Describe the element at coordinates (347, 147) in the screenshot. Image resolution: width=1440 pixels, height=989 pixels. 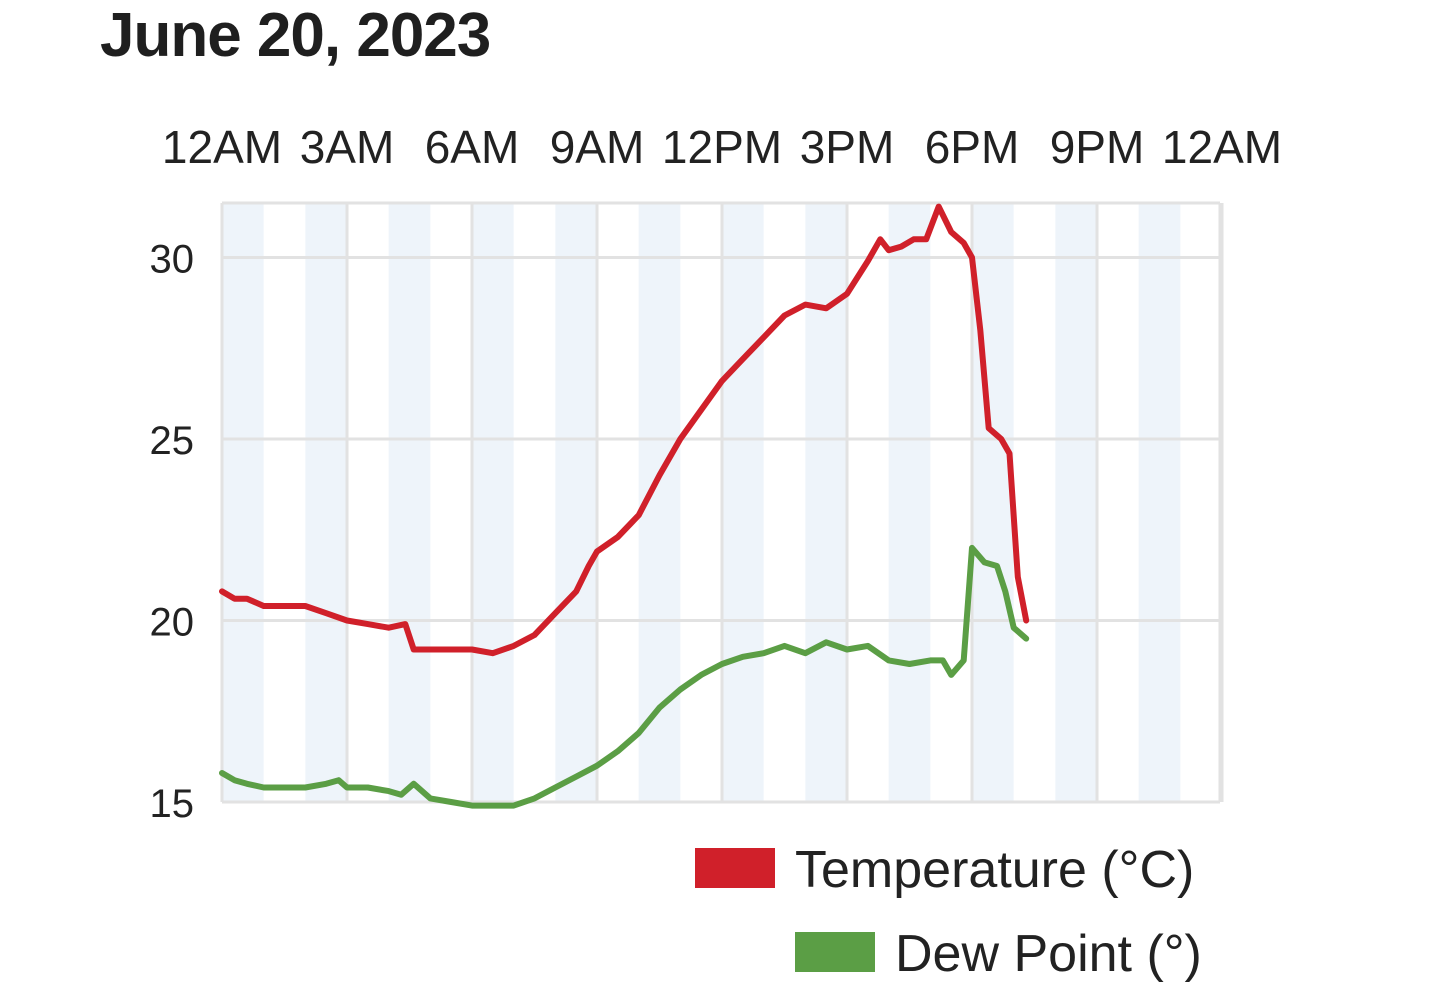
I see `x-tick-label: 3AM` at that location.